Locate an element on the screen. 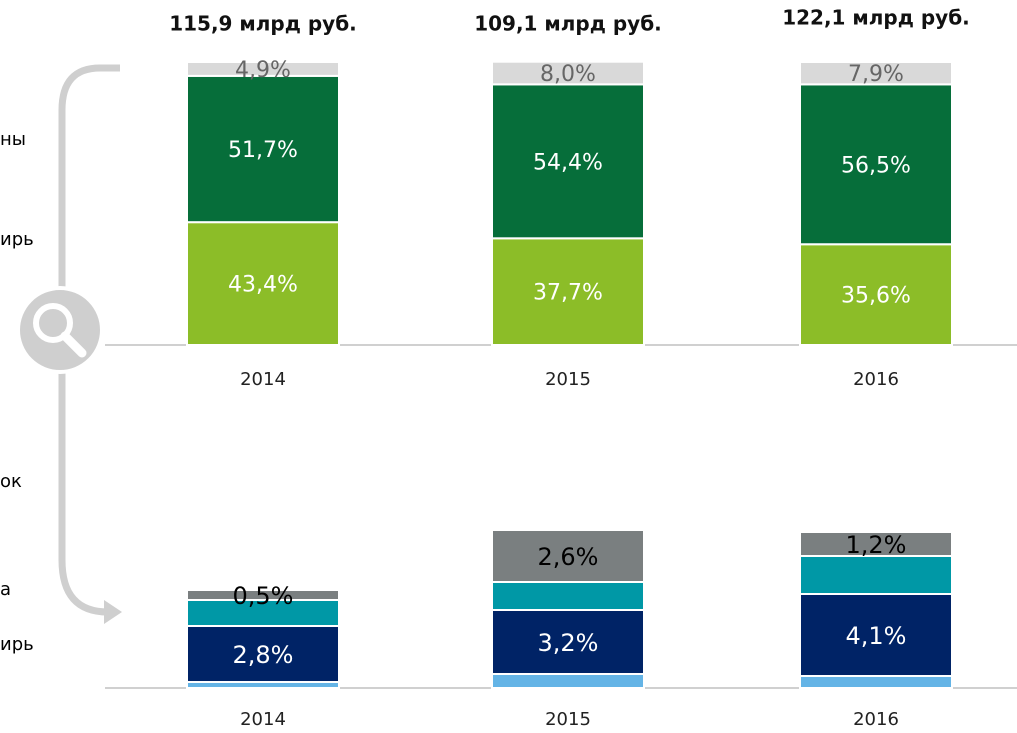 The width and height of the screenshot is (1017, 733). value-label: 0,5% is located at coordinates (263, 596).